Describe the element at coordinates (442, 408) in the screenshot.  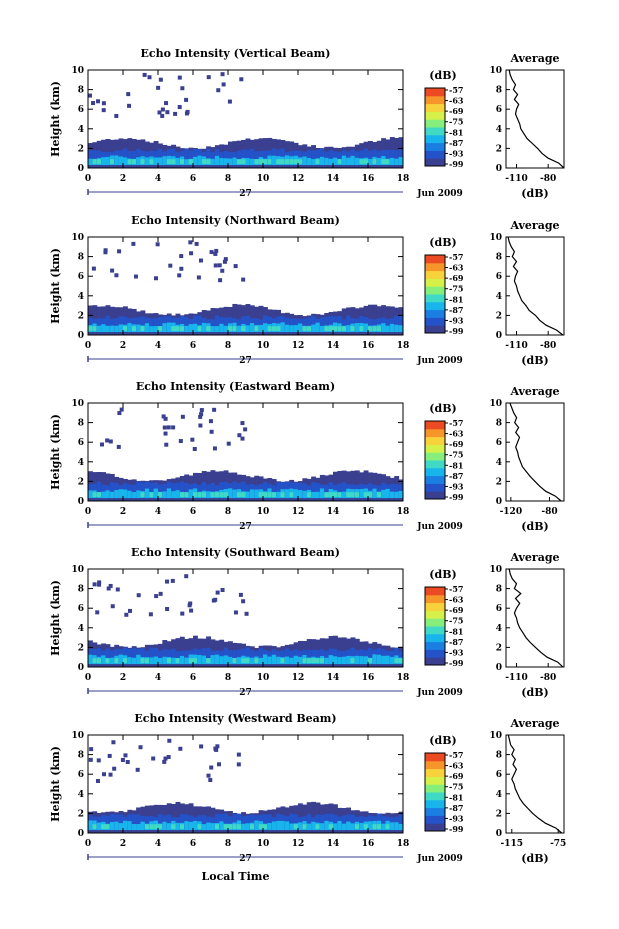
I see `colorbar-unit: (dB)` at that location.